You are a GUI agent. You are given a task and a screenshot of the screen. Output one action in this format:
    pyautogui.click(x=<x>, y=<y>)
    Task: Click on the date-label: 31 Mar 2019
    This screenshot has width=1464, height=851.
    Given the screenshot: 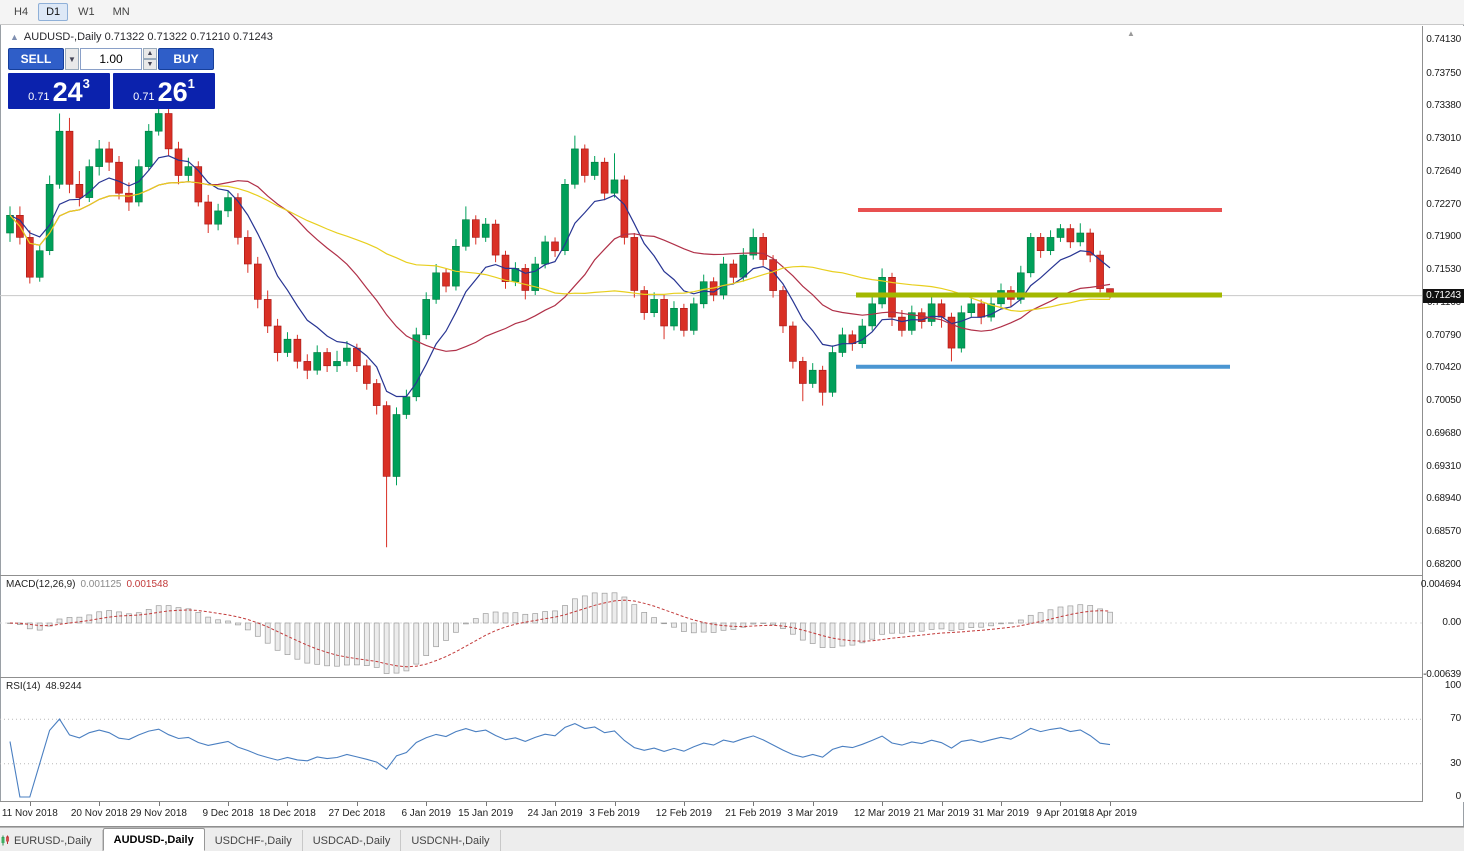 What is the action you would take?
    pyautogui.click(x=1001, y=813)
    